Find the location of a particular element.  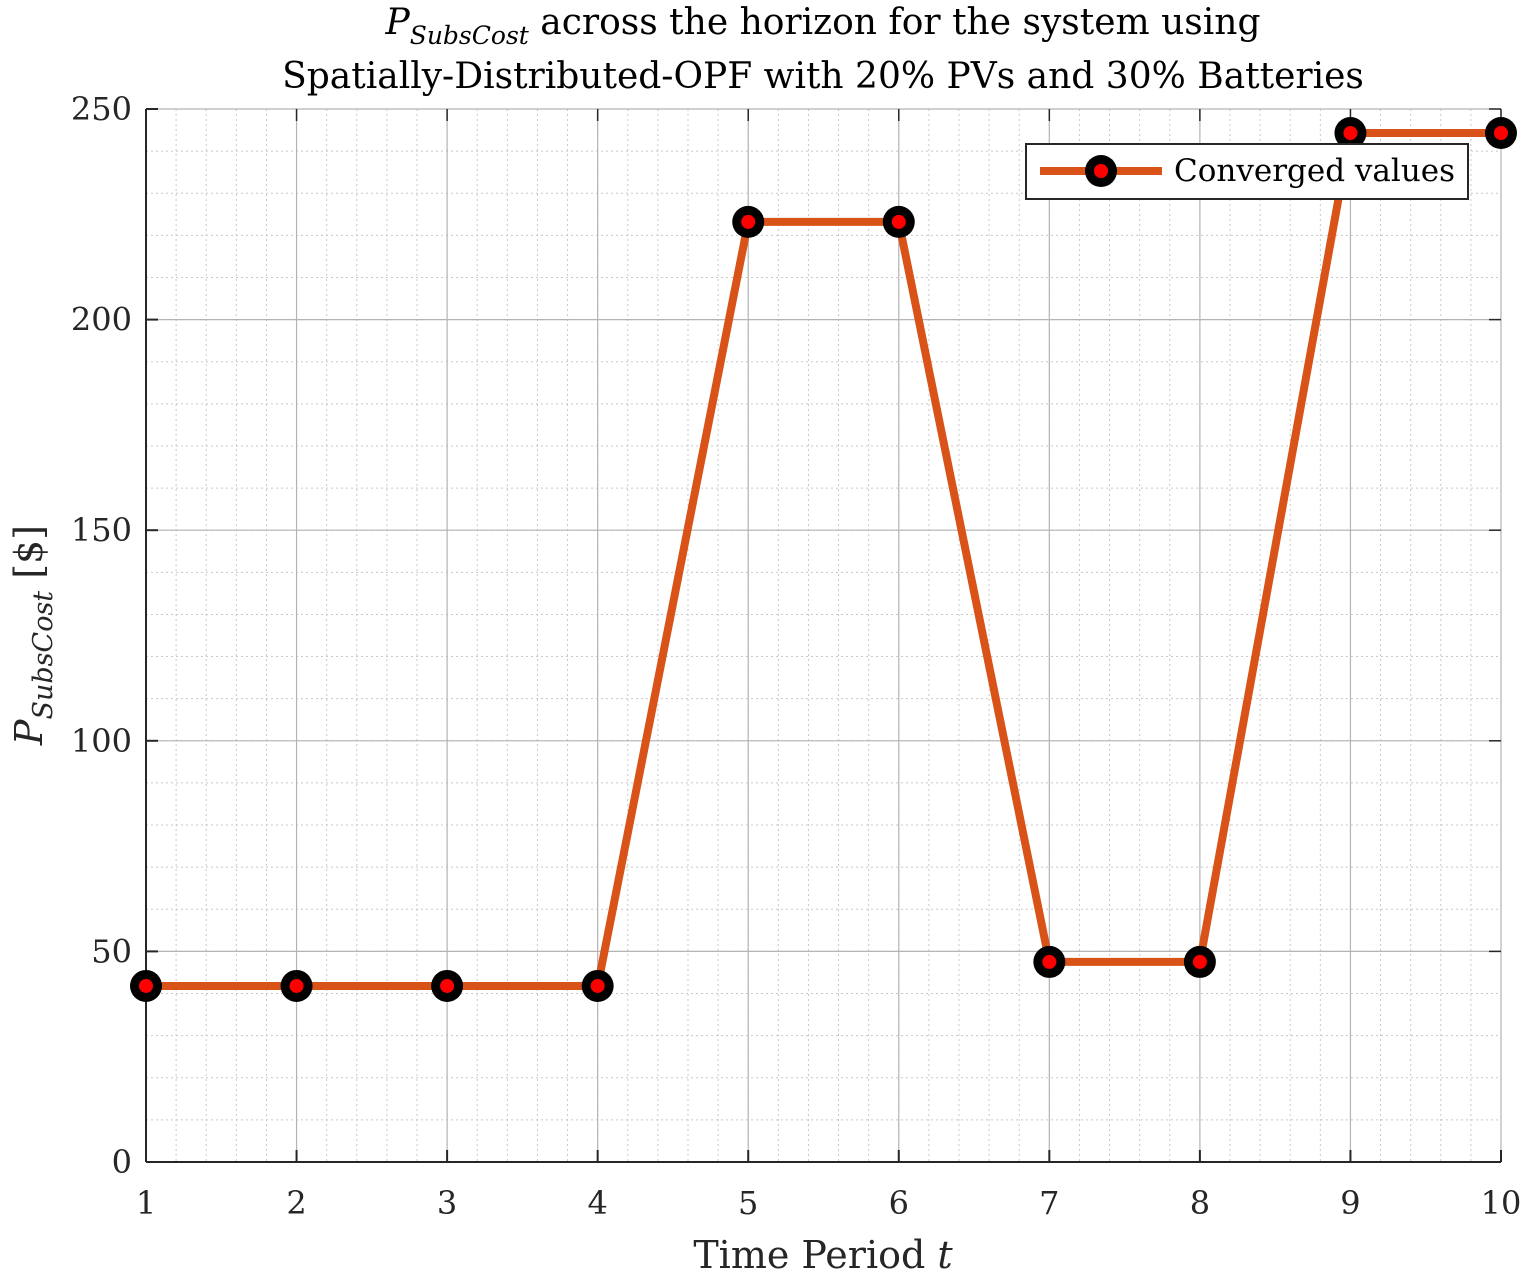

x-tick-label: 5 is located at coordinates (748, 1203).